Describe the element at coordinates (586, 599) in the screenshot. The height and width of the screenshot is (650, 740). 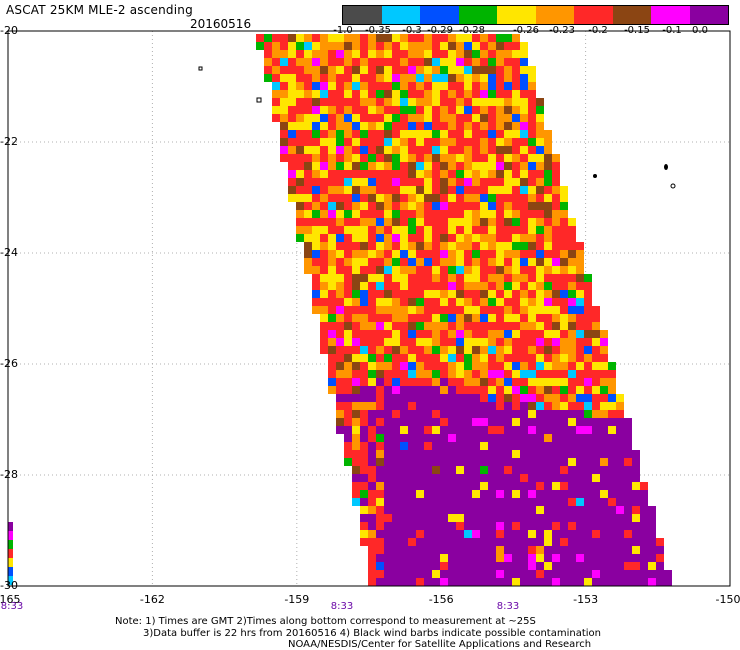
I see `longitude-label: -153` at that location.